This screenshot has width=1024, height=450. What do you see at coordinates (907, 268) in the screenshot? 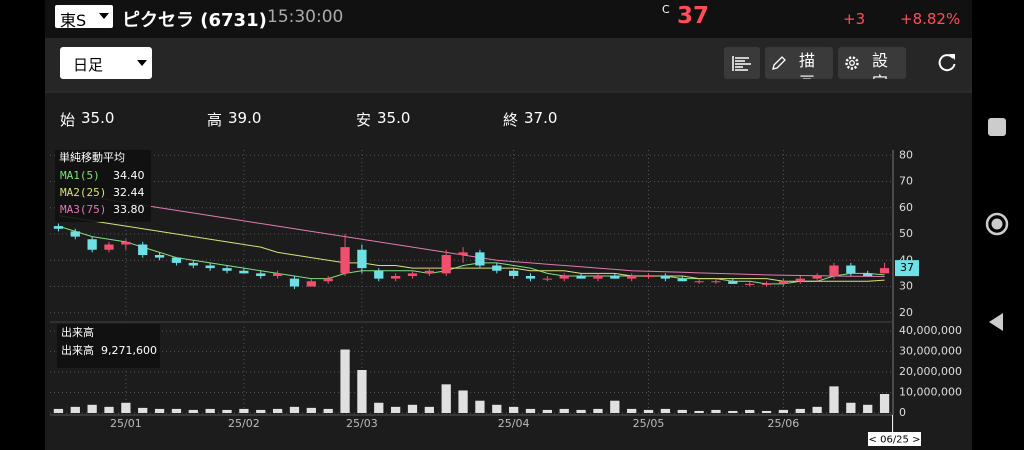
I see `last-price-tag` at bounding box center [907, 268].